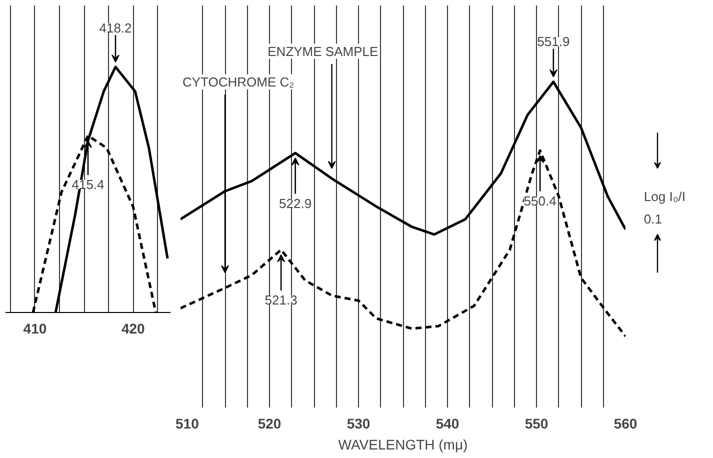 The height and width of the screenshot is (458, 713). Describe the element at coordinates (403, 444) in the screenshot. I see `x-axis-title: WAVELENGTH (mμ)` at that location.